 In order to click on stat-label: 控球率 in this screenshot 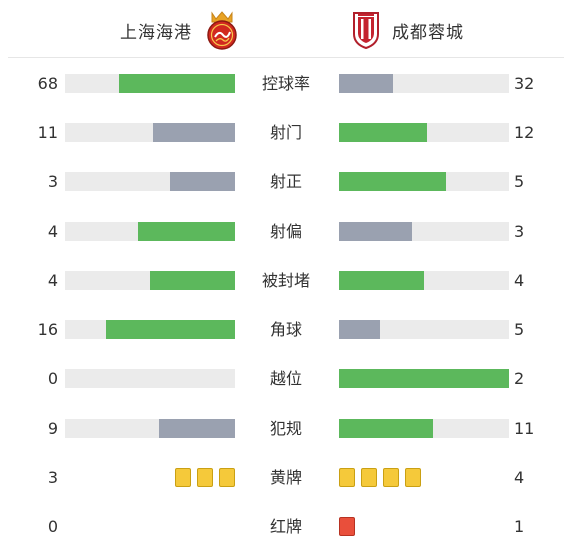, I will do `click(285, 83)`.